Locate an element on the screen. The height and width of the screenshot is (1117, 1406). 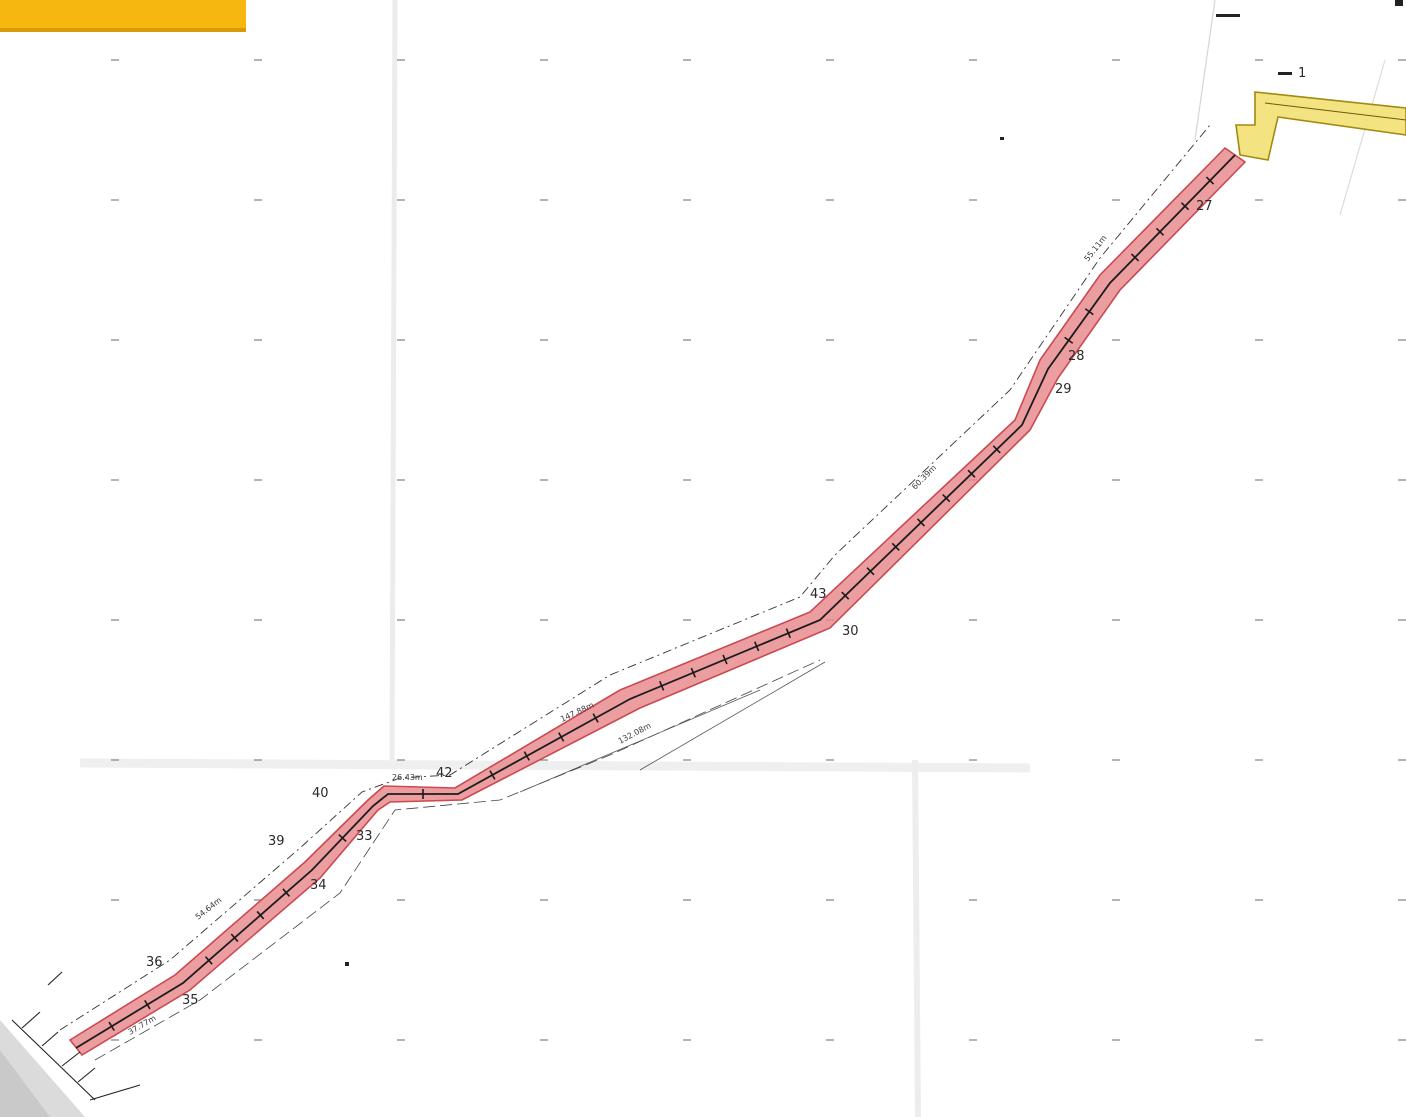
point-label-27: 27 is located at coordinates (1204, 206).